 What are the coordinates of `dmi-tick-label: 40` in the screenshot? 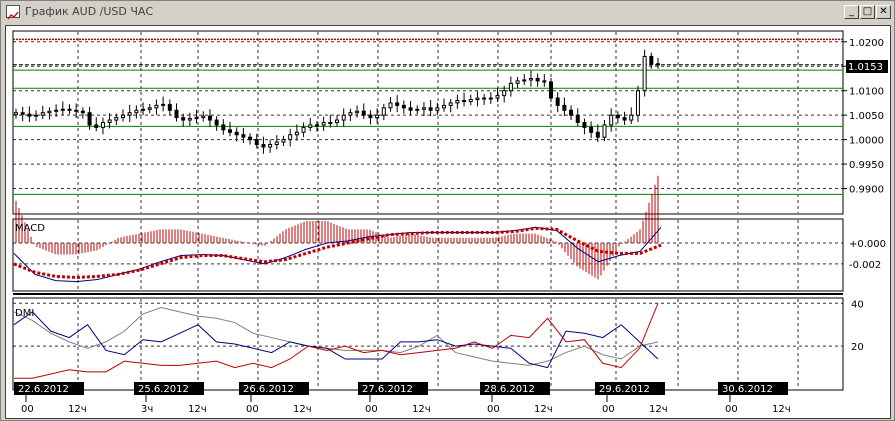 It's located at (857, 304).